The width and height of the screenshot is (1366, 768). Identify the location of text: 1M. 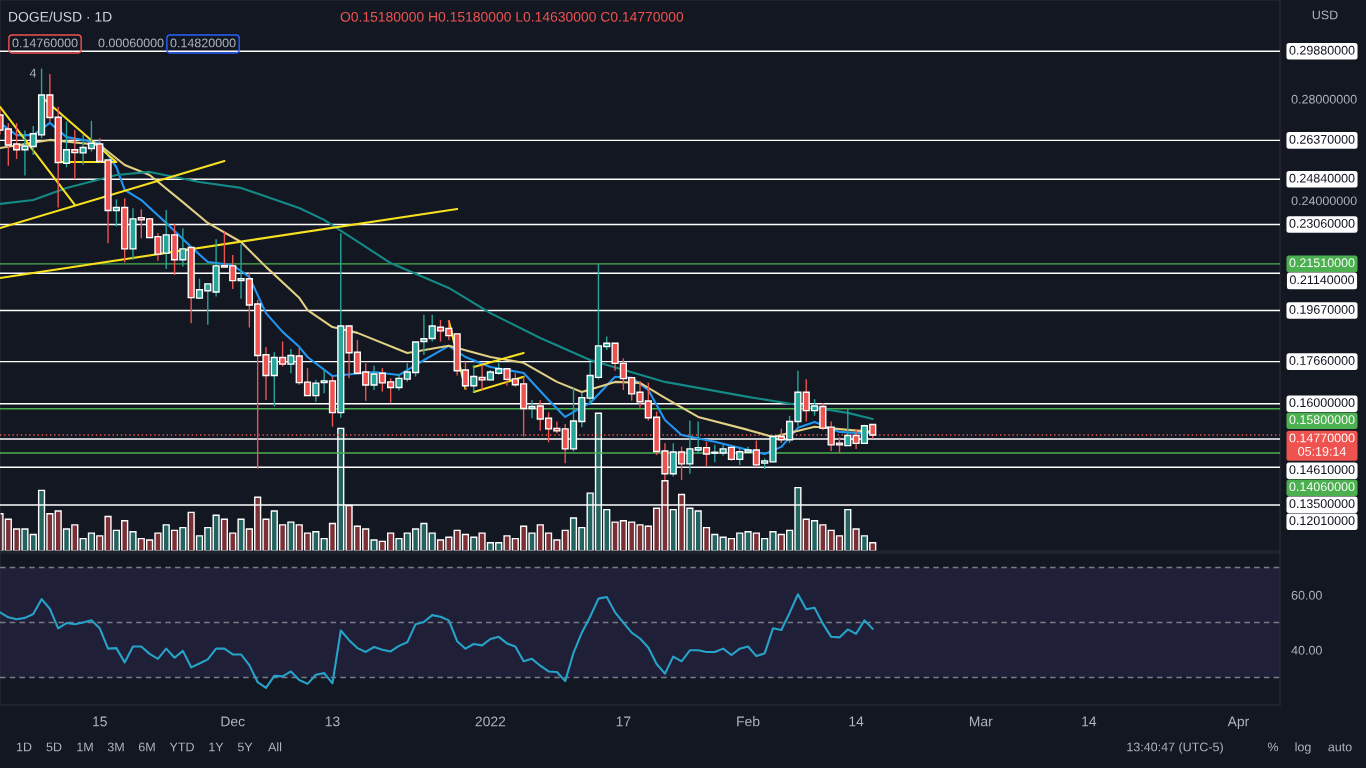
(85, 747).